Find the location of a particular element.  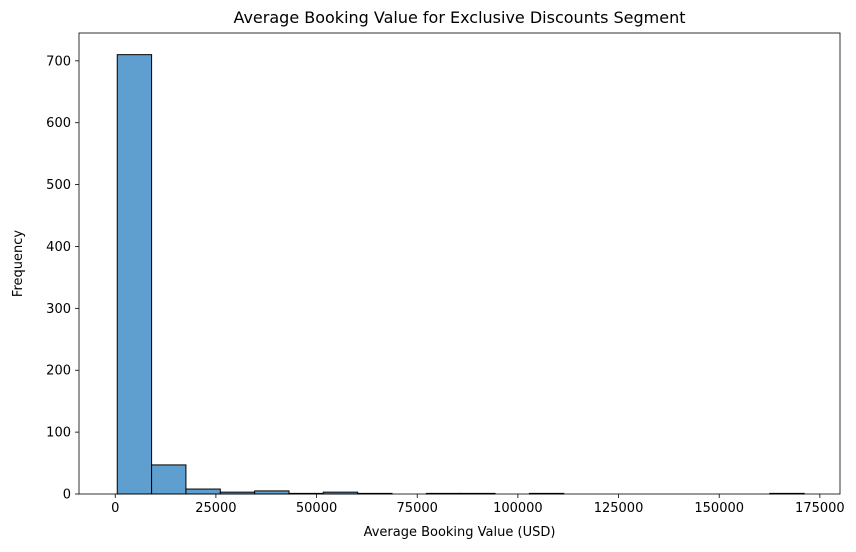

x-tick-label: 50000 is located at coordinates (316, 508).